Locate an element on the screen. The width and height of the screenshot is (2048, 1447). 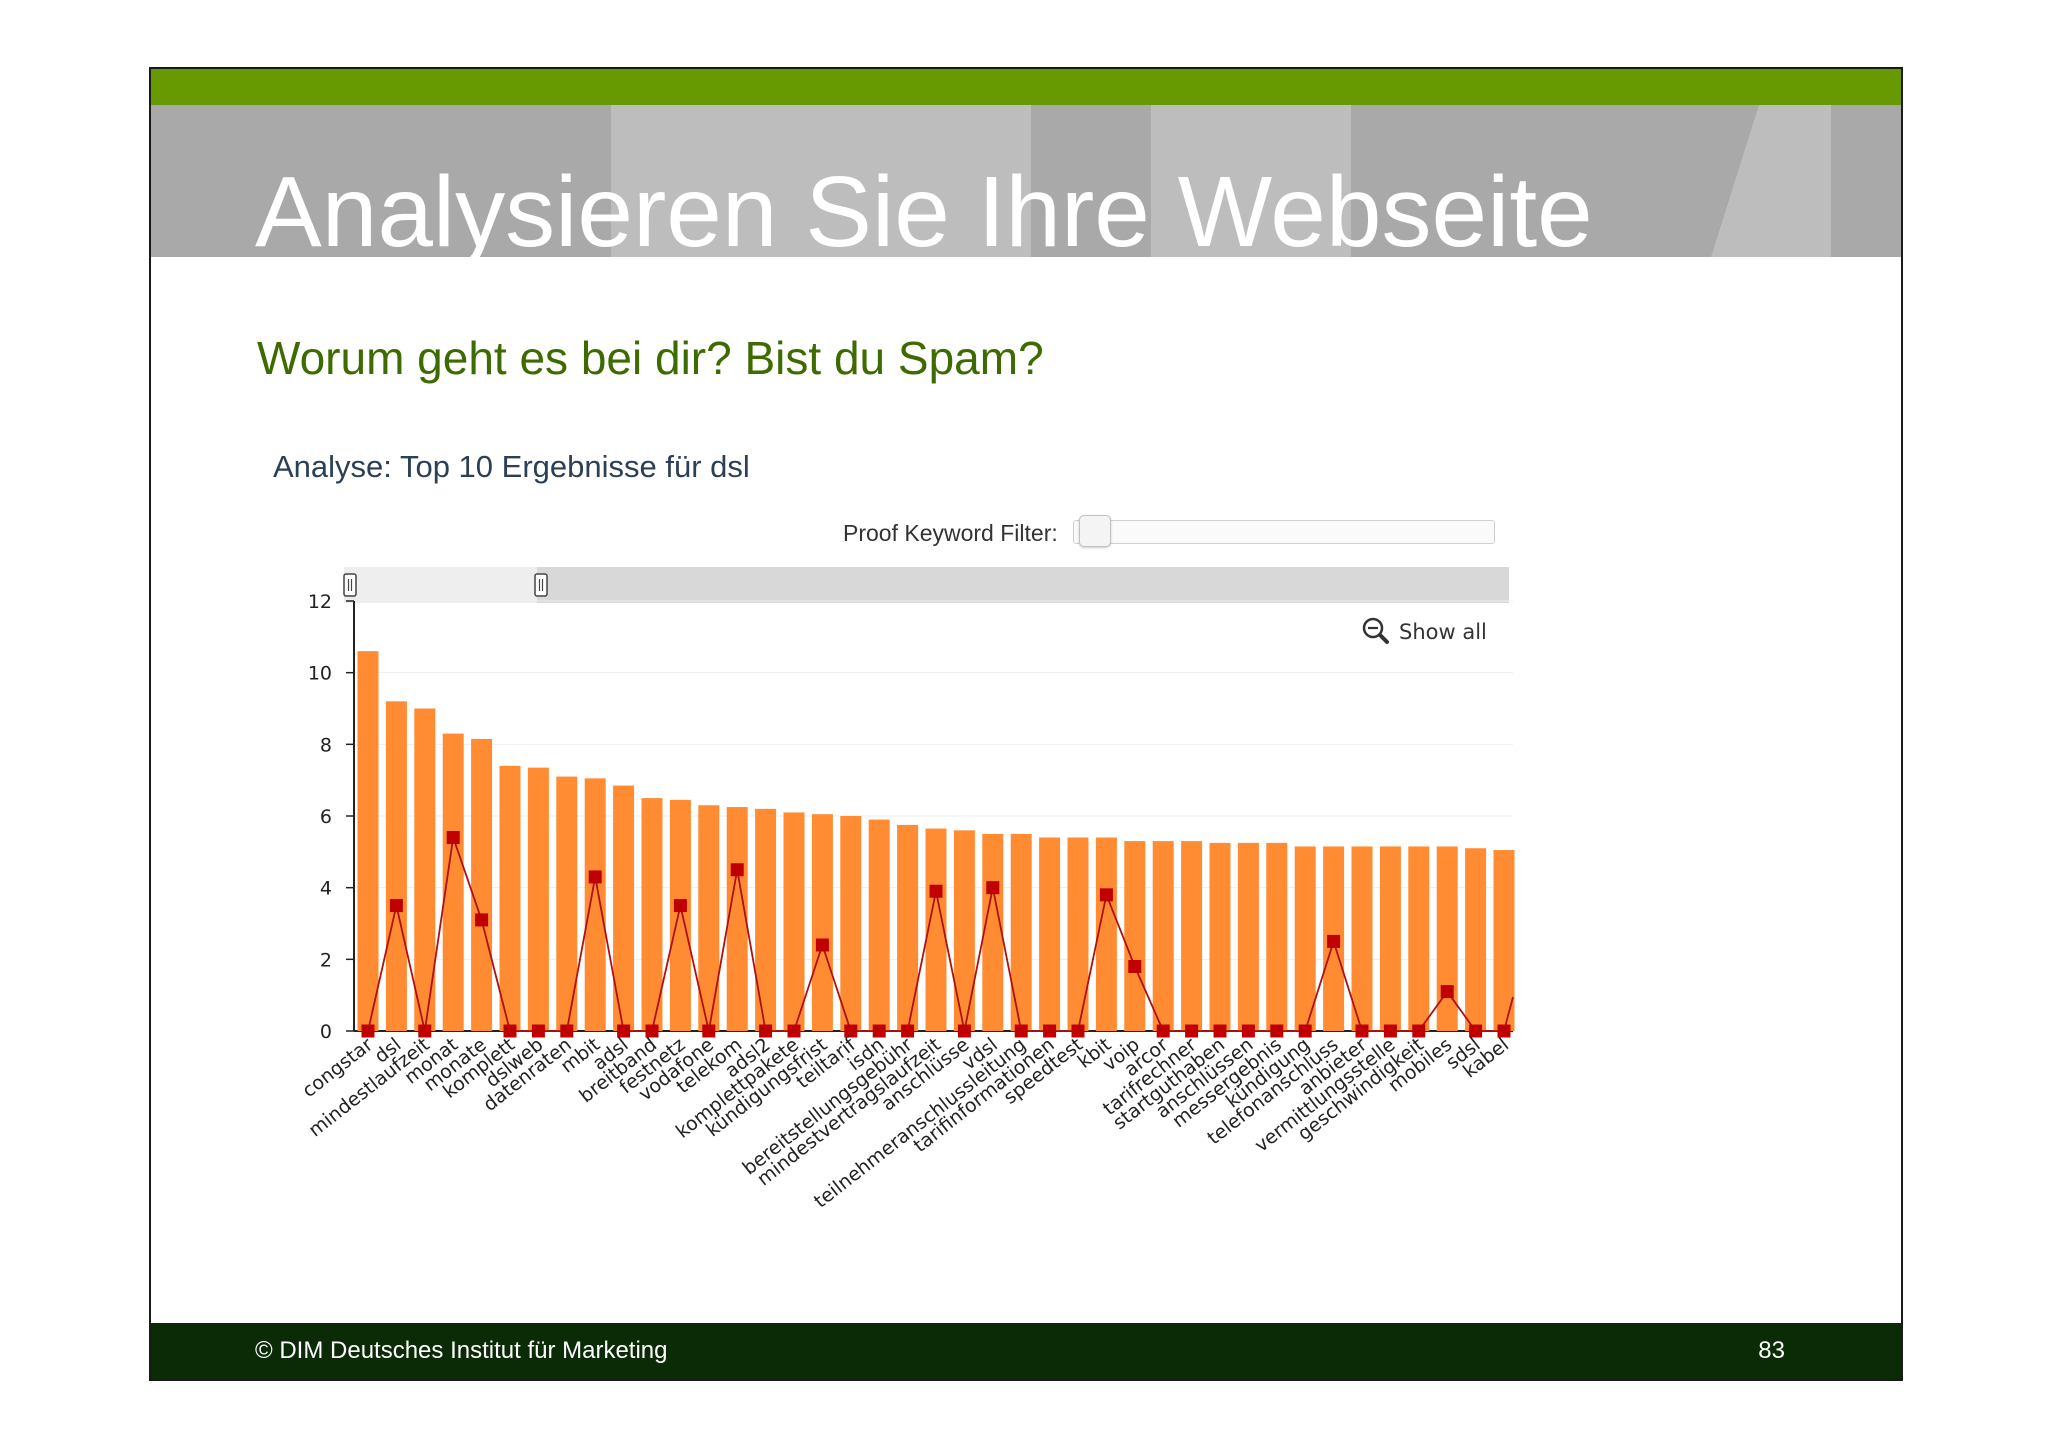
show-all-label: Show all is located at coordinates (1443, 632).